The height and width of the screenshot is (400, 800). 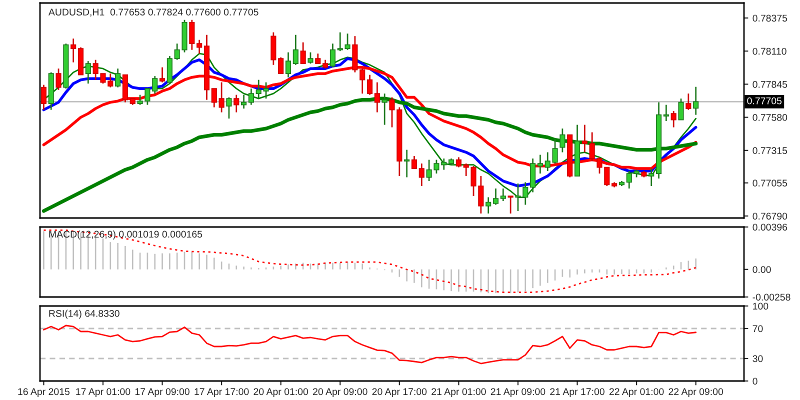 I want to click on y-tick-label: 0.77055, so click(x=770, y=183).